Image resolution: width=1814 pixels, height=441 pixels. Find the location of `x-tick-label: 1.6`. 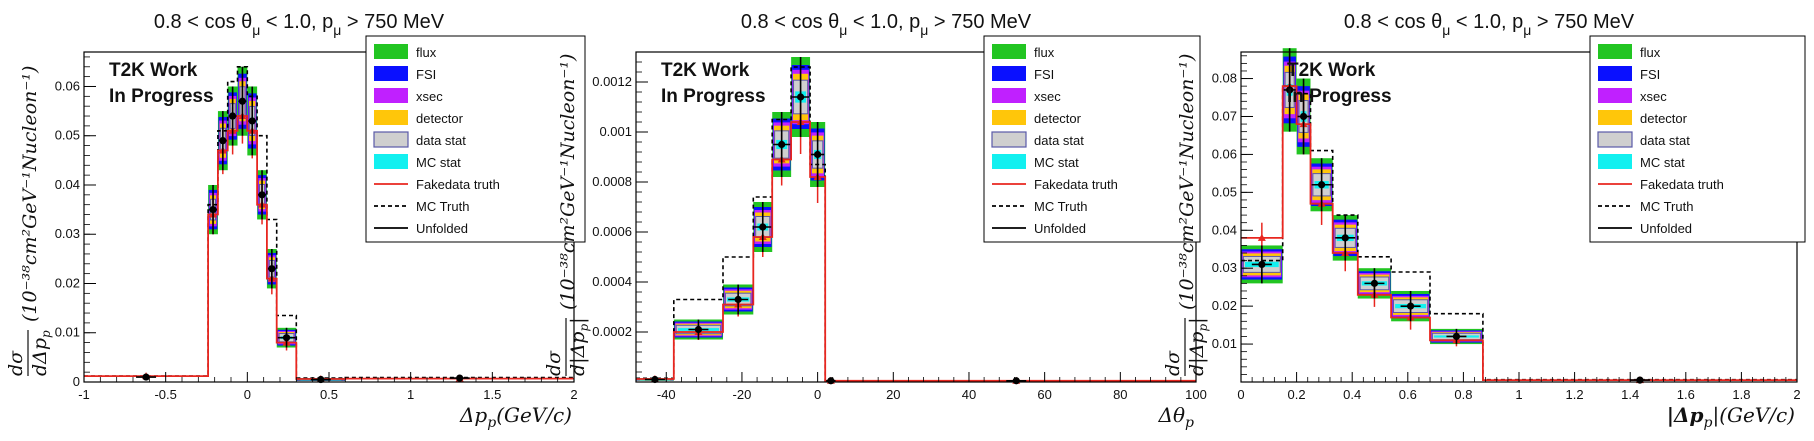

x-tick-label: 1.6 is located at coordinates (1686, 394).